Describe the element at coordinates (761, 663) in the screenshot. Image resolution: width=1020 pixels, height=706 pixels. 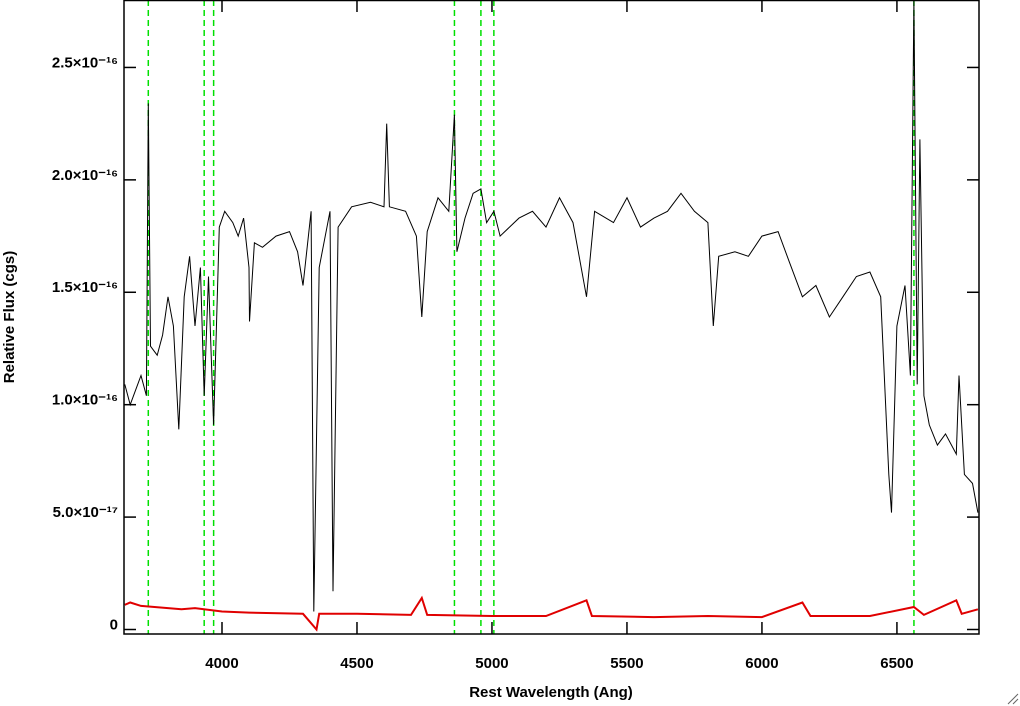
I see `x-tick-label: 6000` at that location.